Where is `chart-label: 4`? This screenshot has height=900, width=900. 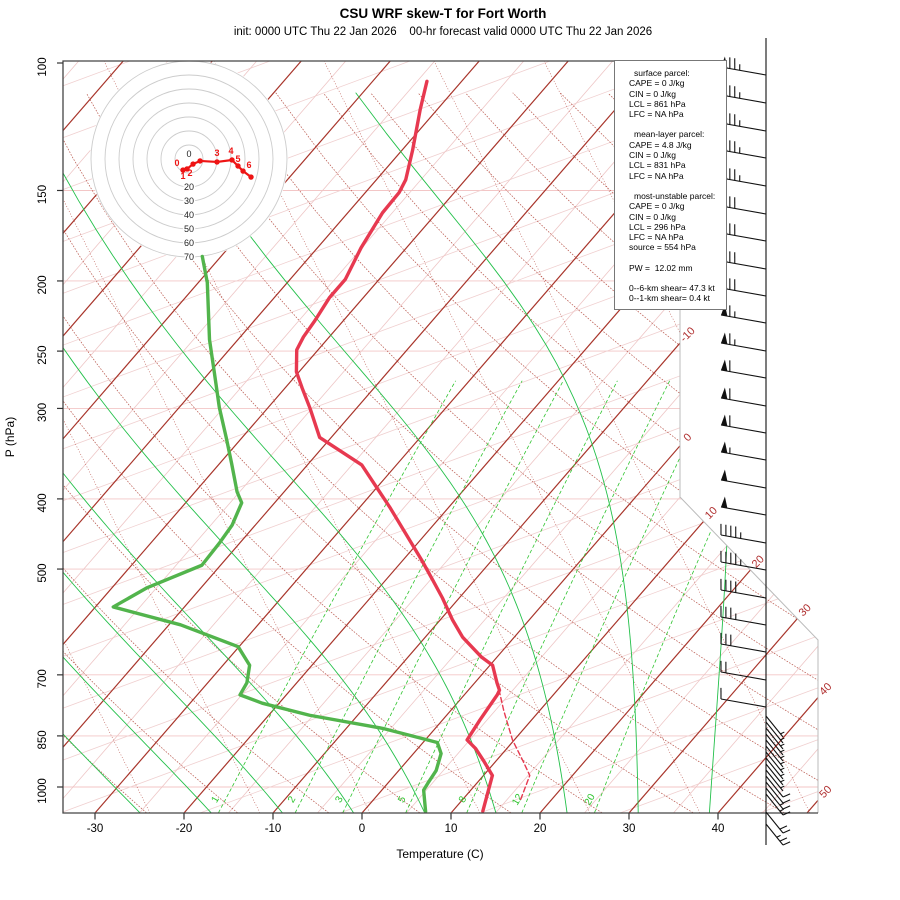
chart-label: 4 is located at coordinates (230, 151).